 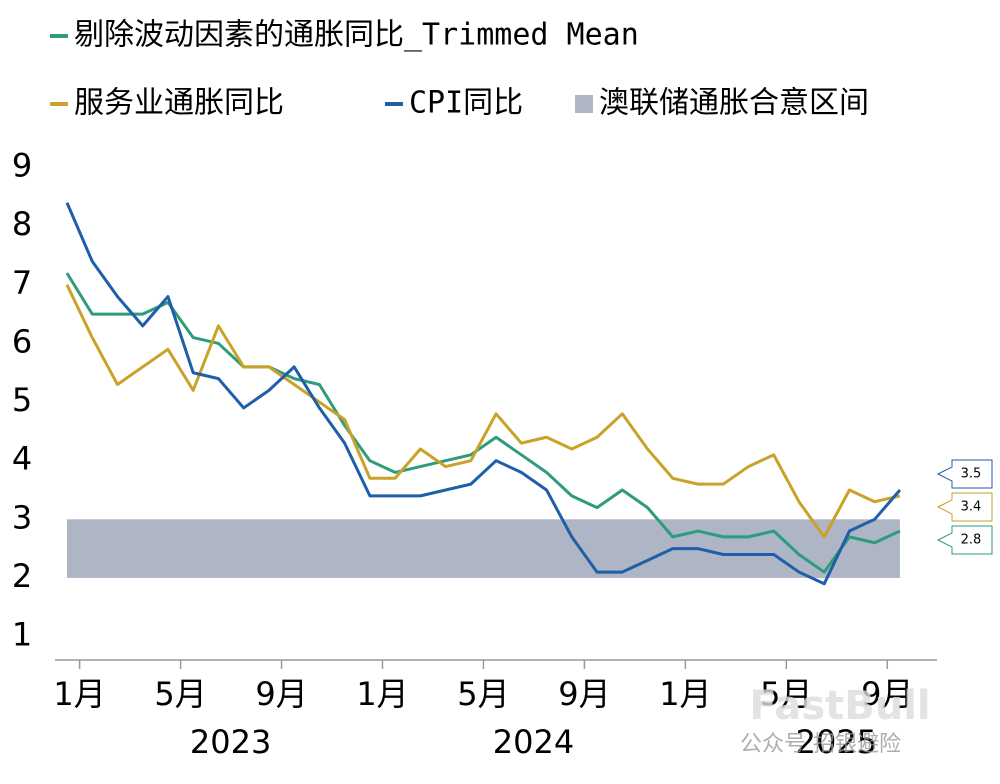 I want to click on year-label: 2023, so click(x=230, y=742).